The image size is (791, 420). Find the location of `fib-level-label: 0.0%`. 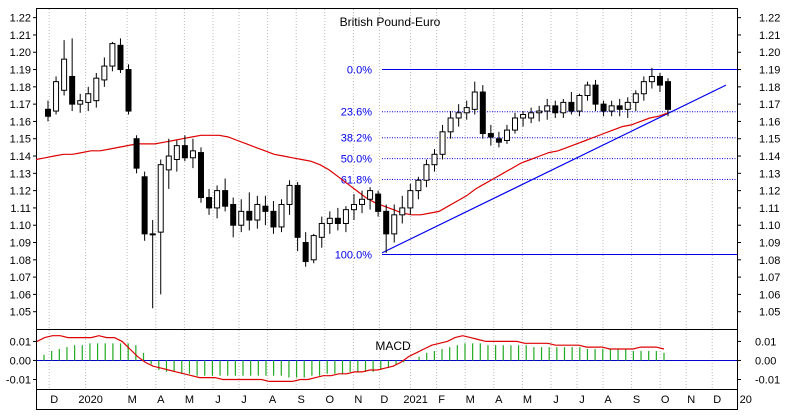

fib-level-label: 0.0% is located at coordinates (359, 71).